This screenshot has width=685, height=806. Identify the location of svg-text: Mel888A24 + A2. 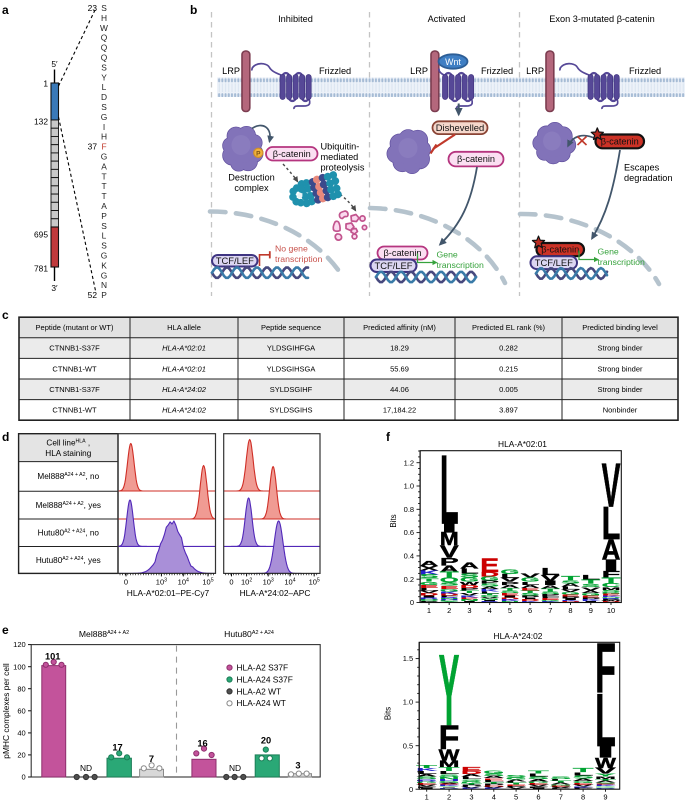
(104, 634).